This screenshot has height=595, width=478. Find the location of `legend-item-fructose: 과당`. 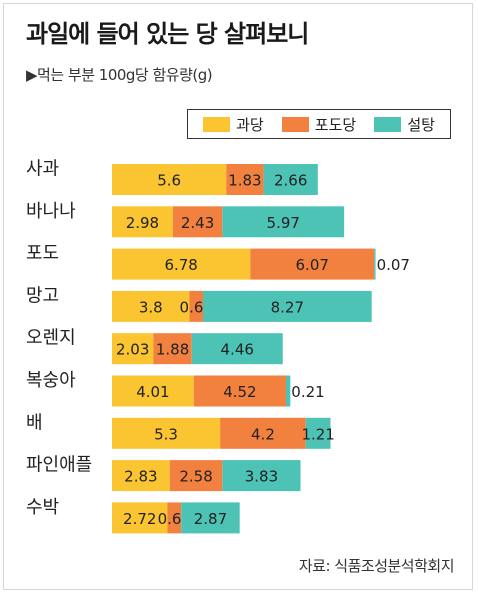

legend-item-fructose: 과당 is located at coordinates (233, 124).